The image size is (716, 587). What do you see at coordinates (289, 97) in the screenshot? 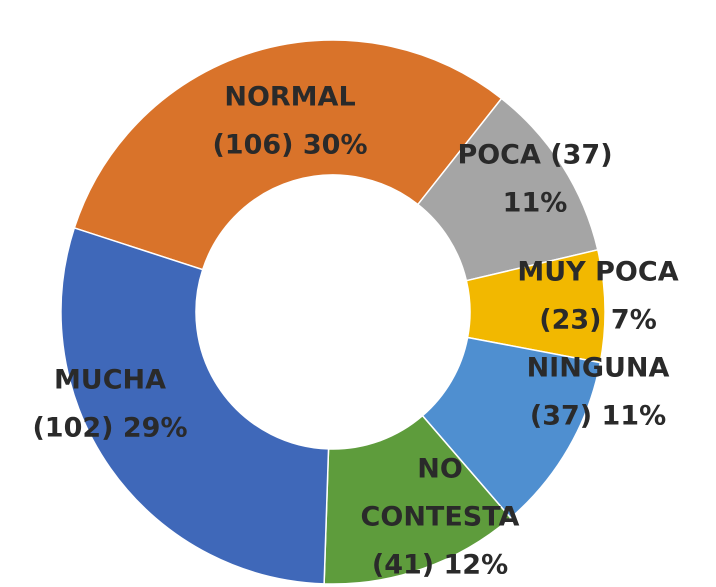
I see `slice-label: NORMAL` at bounding box center [289, 97].